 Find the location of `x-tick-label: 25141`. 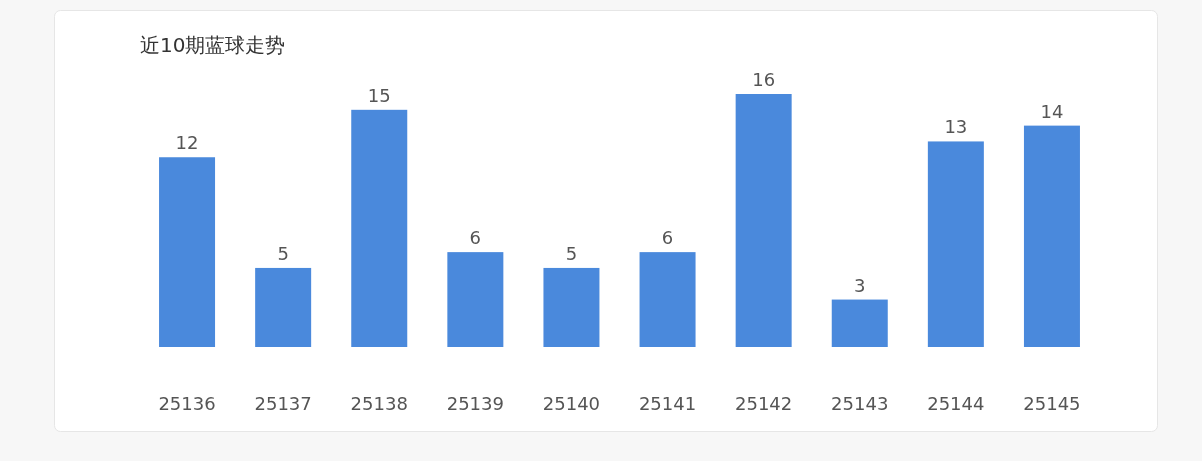

x-tick-label: 25141 is located at coordinates (667, 403).